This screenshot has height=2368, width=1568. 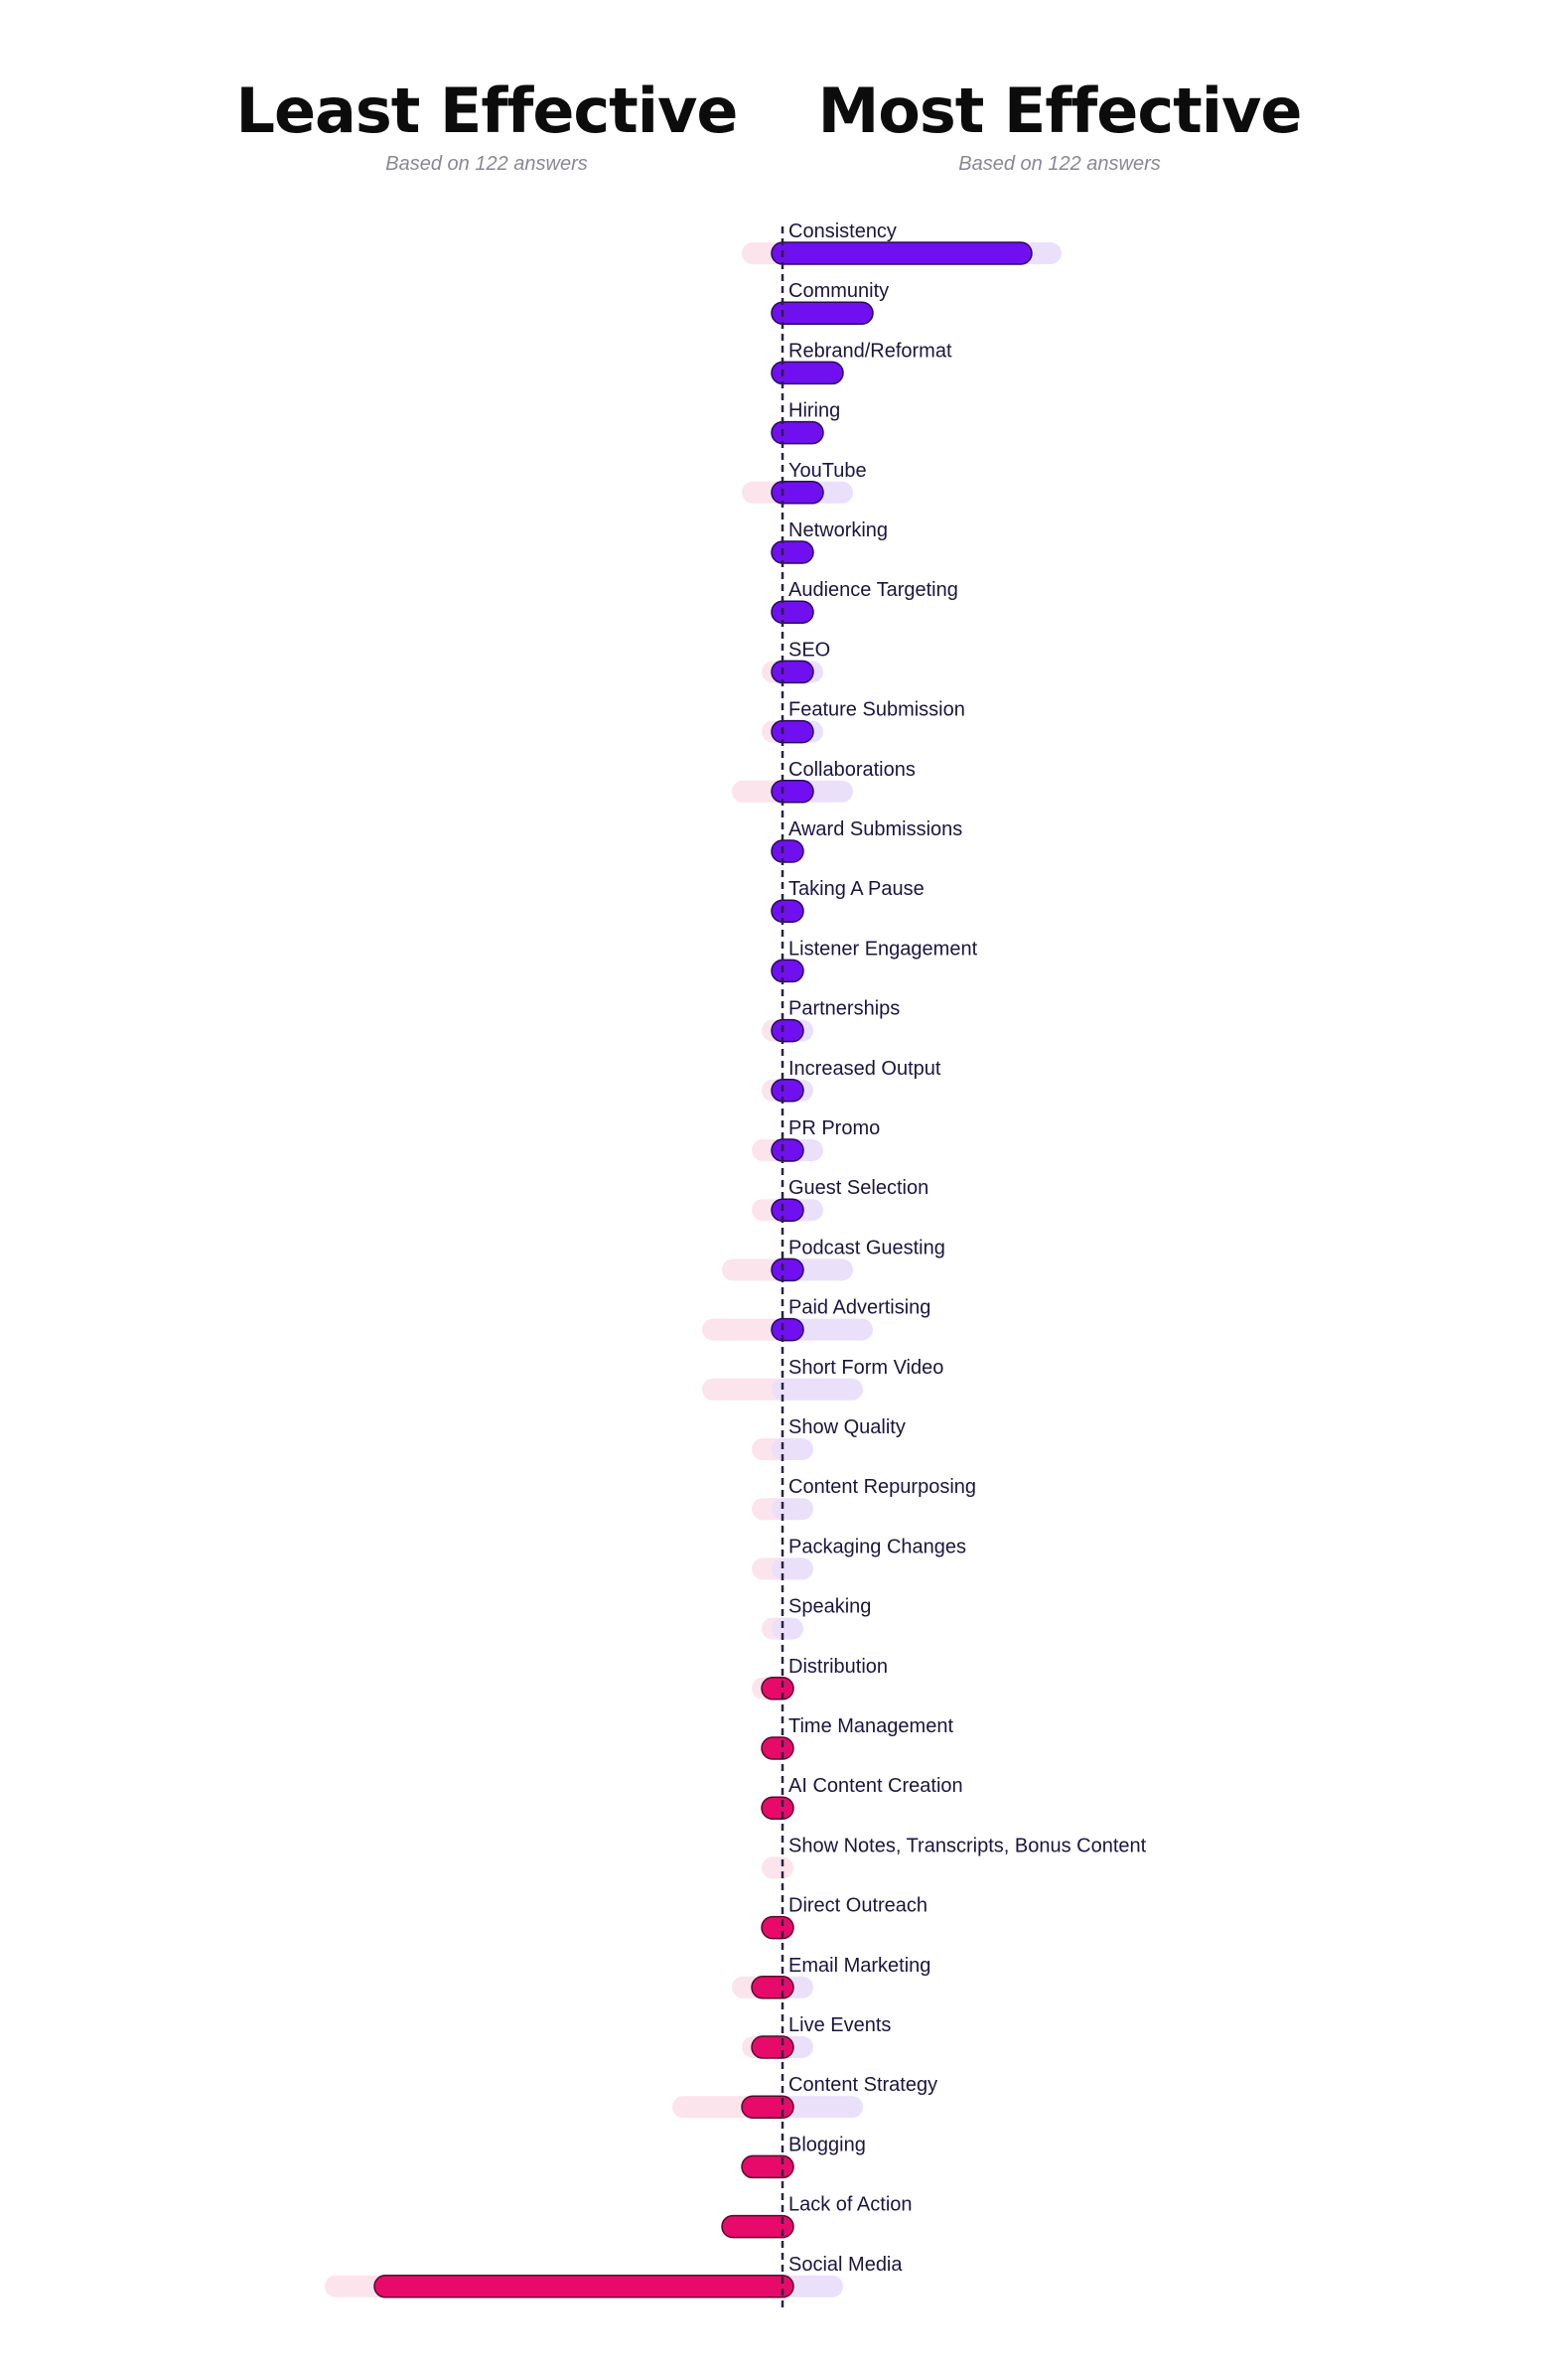 What do you see at coordinates (809, 650) in the screenshot?
I see `category-label: SEO` at bounding box center [809, 650].